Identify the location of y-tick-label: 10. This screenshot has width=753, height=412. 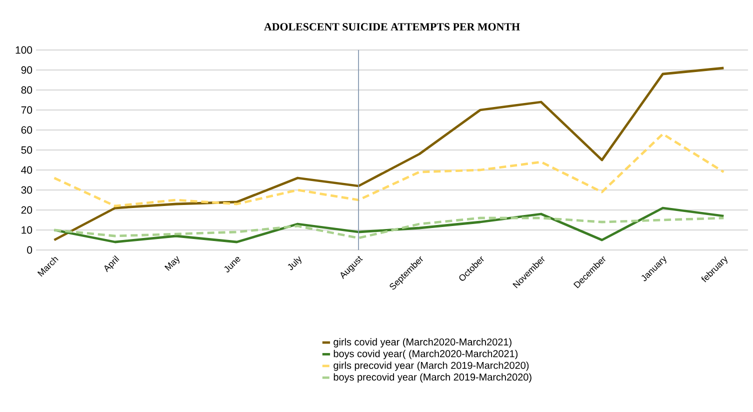
(27, 230).